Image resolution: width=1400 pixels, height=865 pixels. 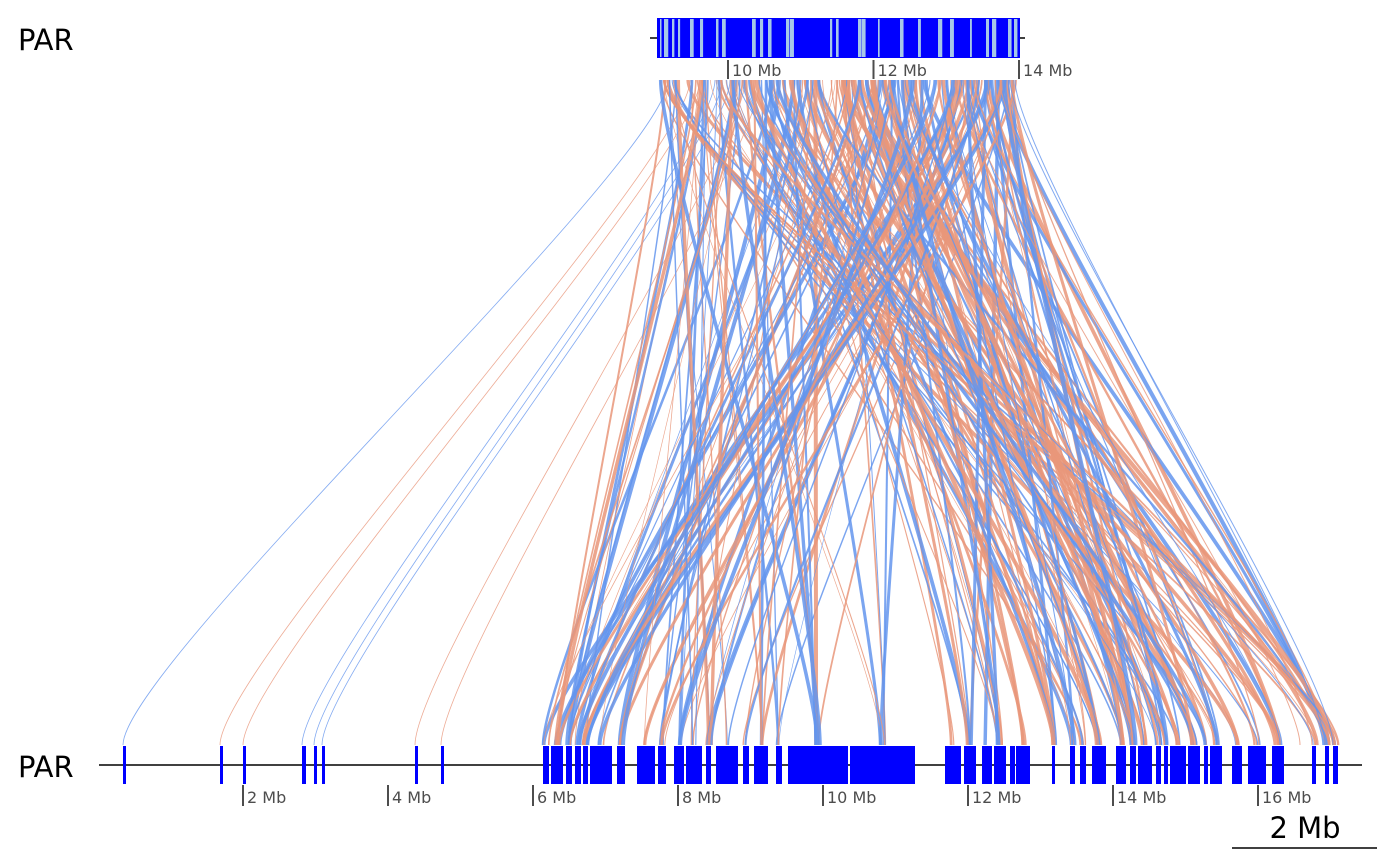 I want to click on bottom-tick-label-3: 8 Mb, so click(x=701, y=797).